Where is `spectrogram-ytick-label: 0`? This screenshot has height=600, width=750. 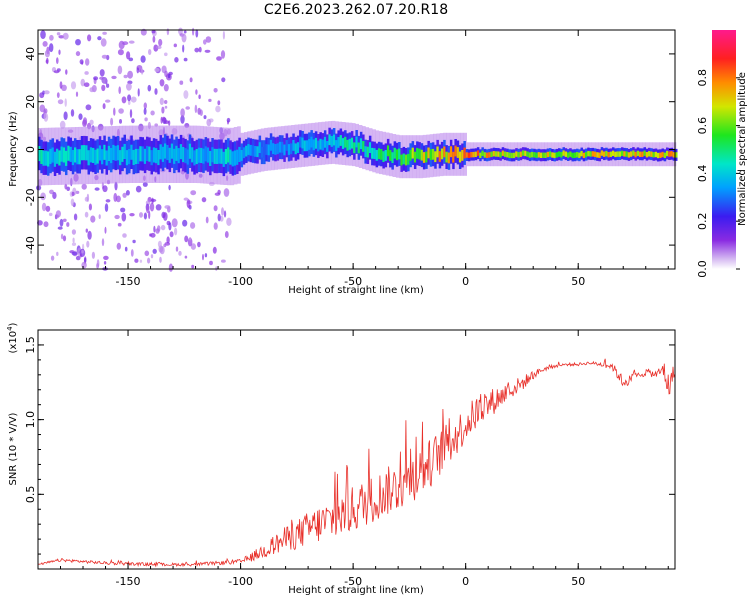
spectrogram-ytick-label: 0 is located at coordinates (30, 149).